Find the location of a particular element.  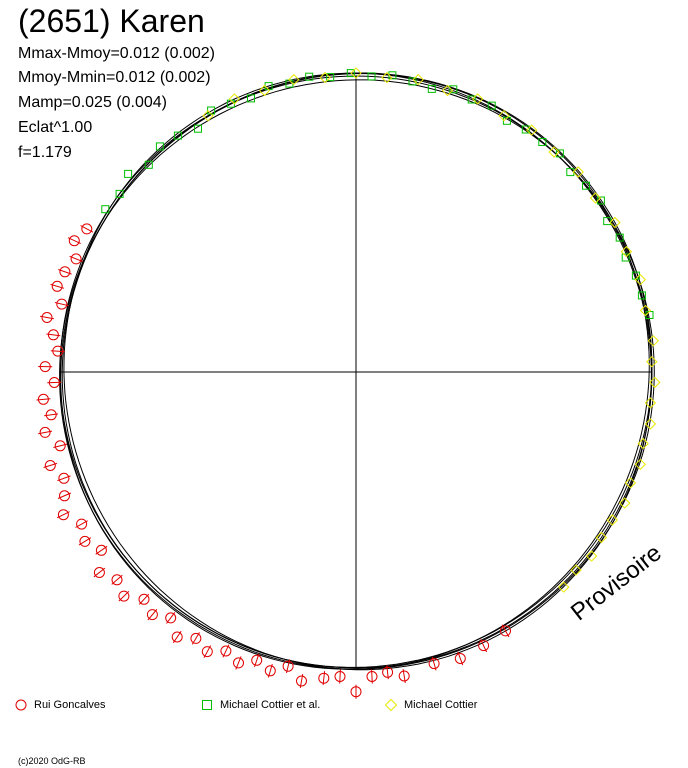

square-marker-icon is located at coordinates (207, 705).